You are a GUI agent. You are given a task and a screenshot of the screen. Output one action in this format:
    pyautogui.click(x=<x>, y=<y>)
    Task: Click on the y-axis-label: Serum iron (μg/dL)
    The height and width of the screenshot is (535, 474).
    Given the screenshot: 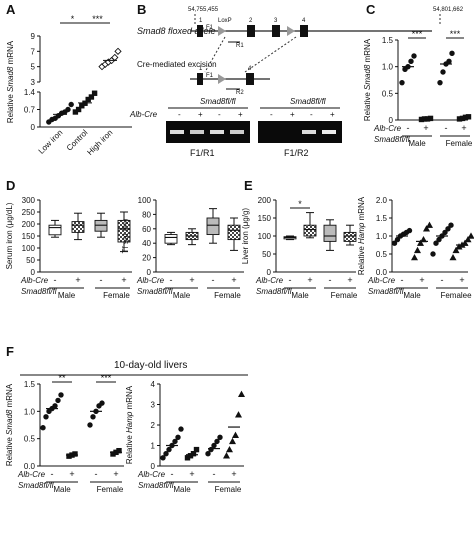 What is the action you would take?
    pyautogui.click(x=9, y=235)
    